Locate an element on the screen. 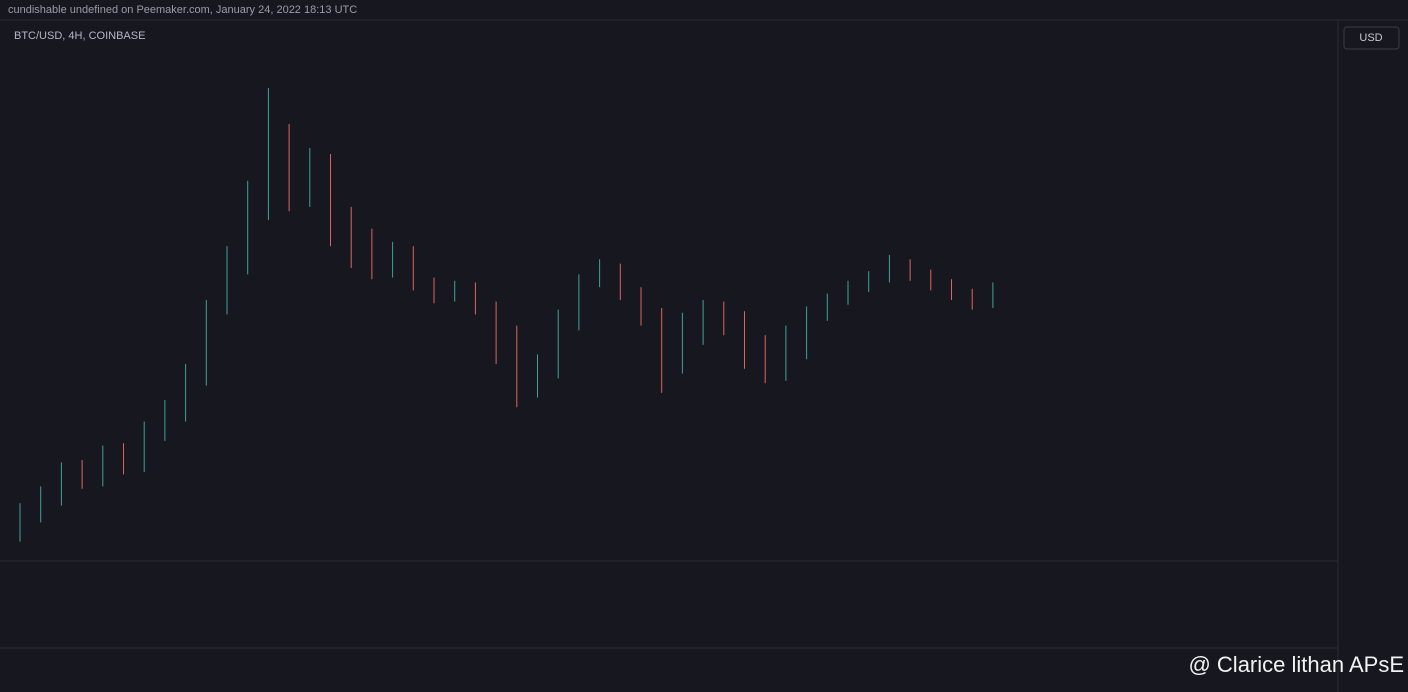 This screenshot has height=692, width=1408. currency-button is located at coordinates (1371, 38).